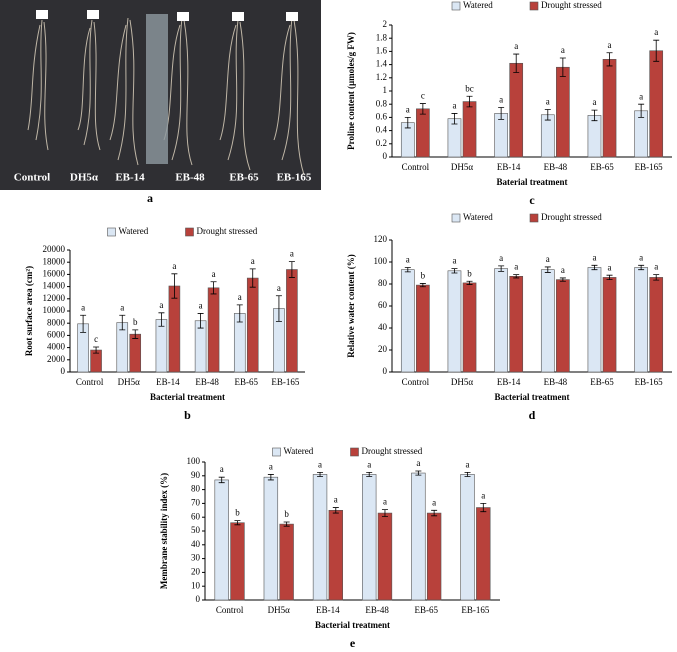 The image size is (677, 652). Describe the element at coordinates (196, 530) in the screenshot. I see `y-tick-label: 50` at that location.